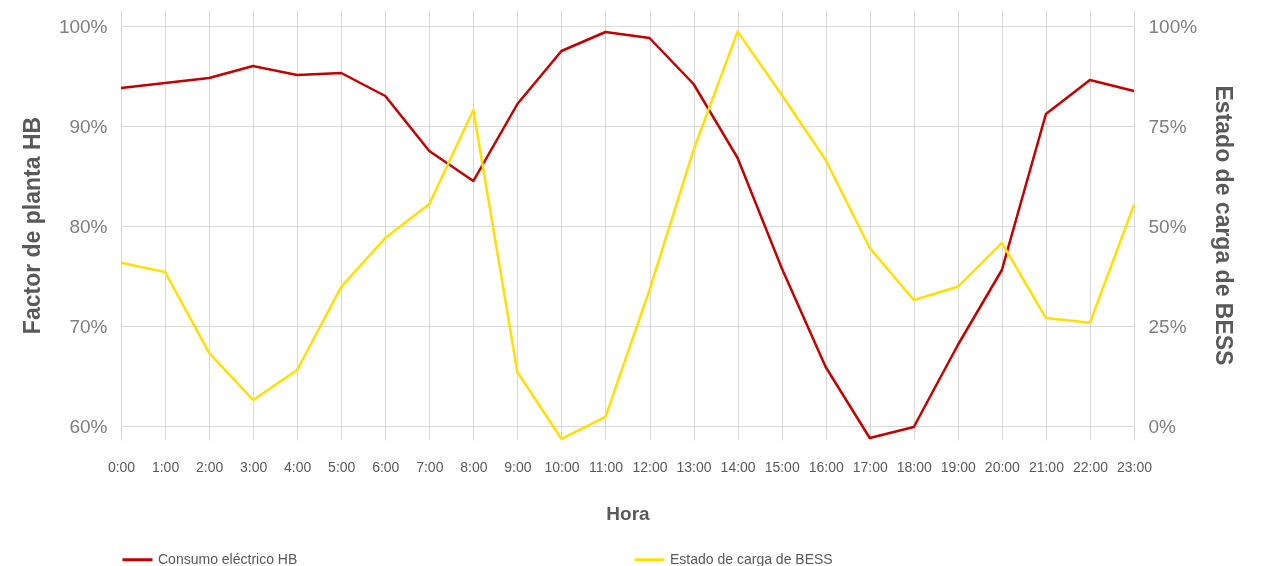 The width and height of the screenshot is (1263, 566). Describe the element at coordinates (606, 466) in the screenshot. I see `x-tick-label: 11:00` at that location.